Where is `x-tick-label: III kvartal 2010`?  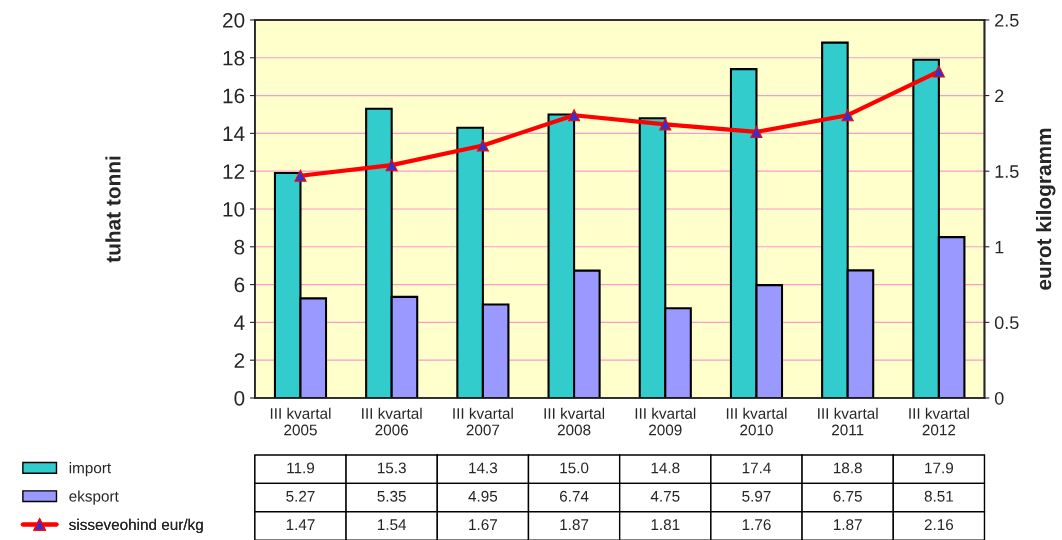 x-tick-label: III kvartal 2010 is located at coordinates (756, 421).